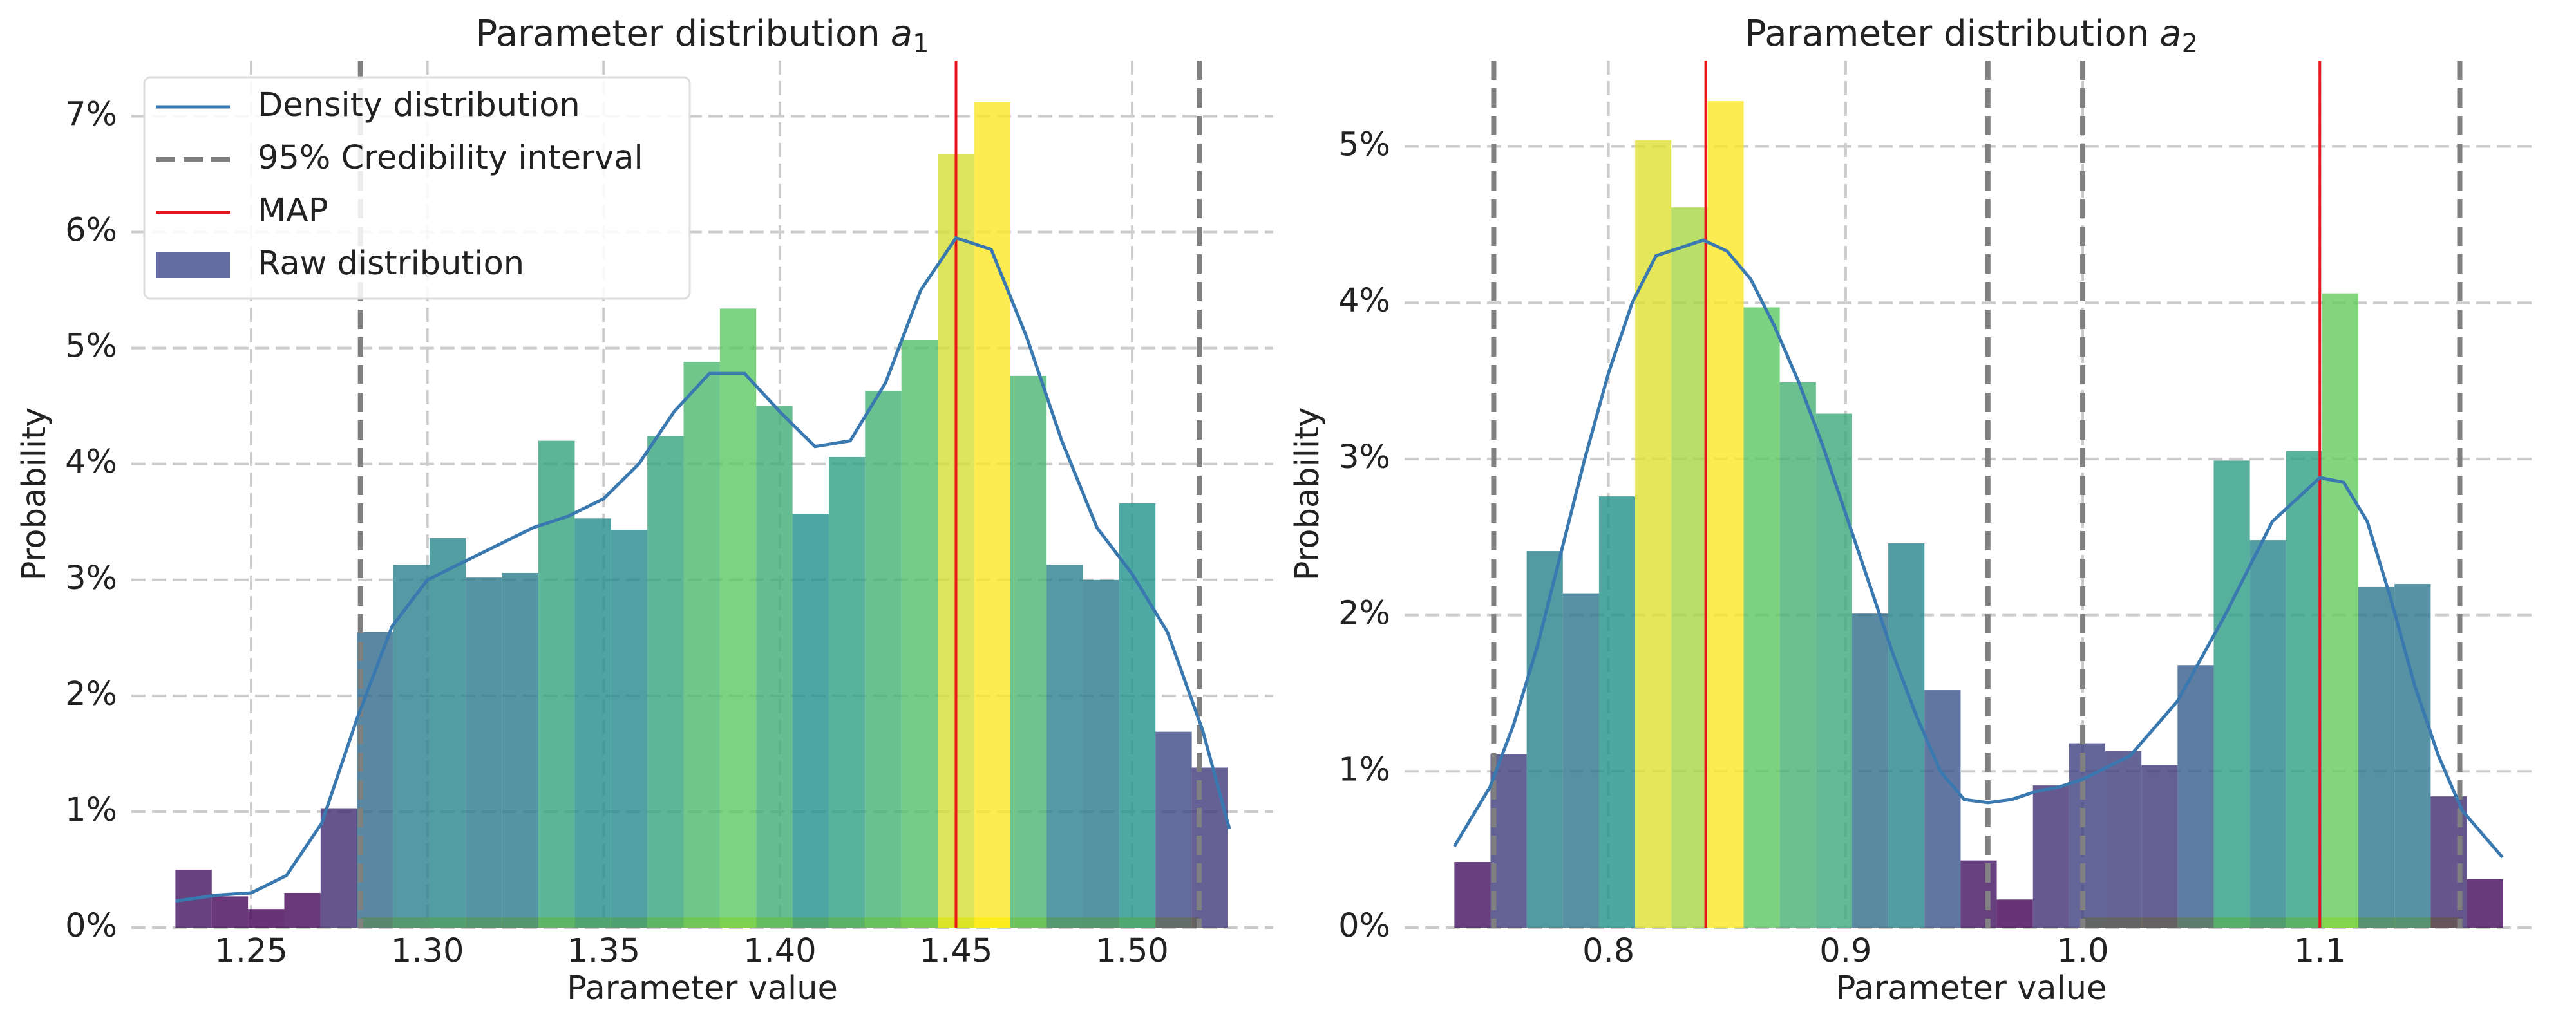 The image size is (2576, 1030). Describe the element at coordinates (921, 44) in the screenshot. I see `title-subscript: 1` at that location.